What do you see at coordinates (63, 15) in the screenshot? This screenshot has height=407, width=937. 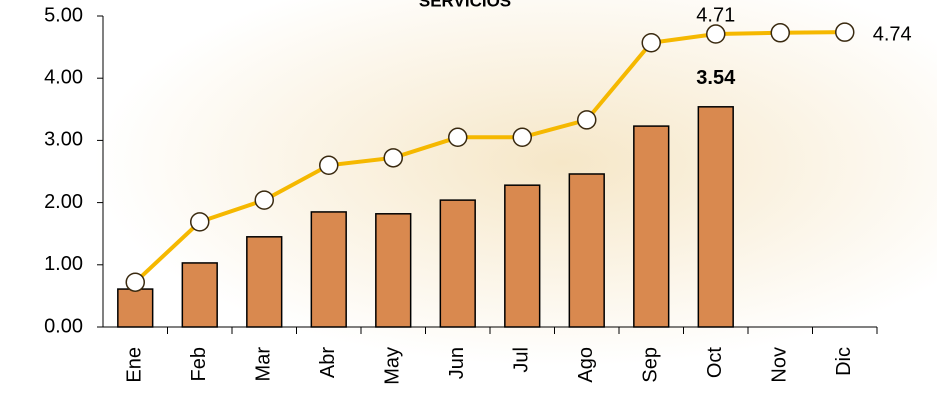 I see `y-tick-label: 5.00` at bounding box center [63, 15].